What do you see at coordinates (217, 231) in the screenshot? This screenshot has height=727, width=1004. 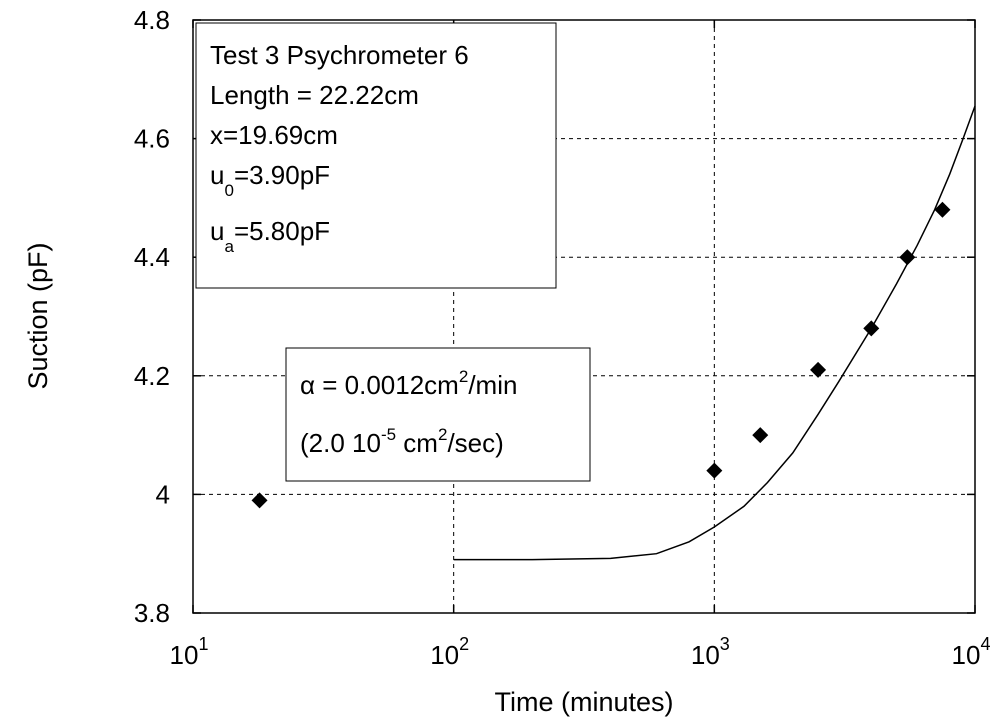 I see `ua-symbol: u` at bounding box center [217, 231].